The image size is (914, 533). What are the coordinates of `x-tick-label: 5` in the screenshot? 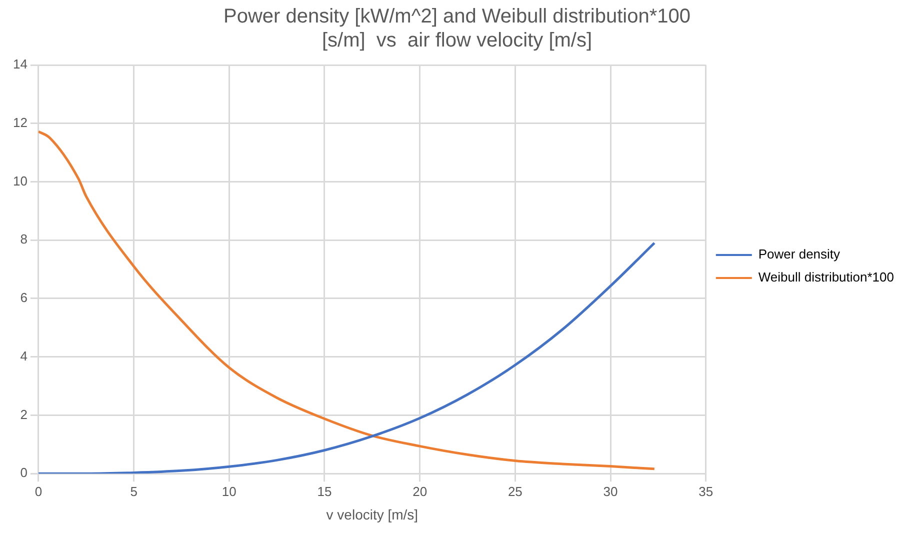 It's located at (134, 491).